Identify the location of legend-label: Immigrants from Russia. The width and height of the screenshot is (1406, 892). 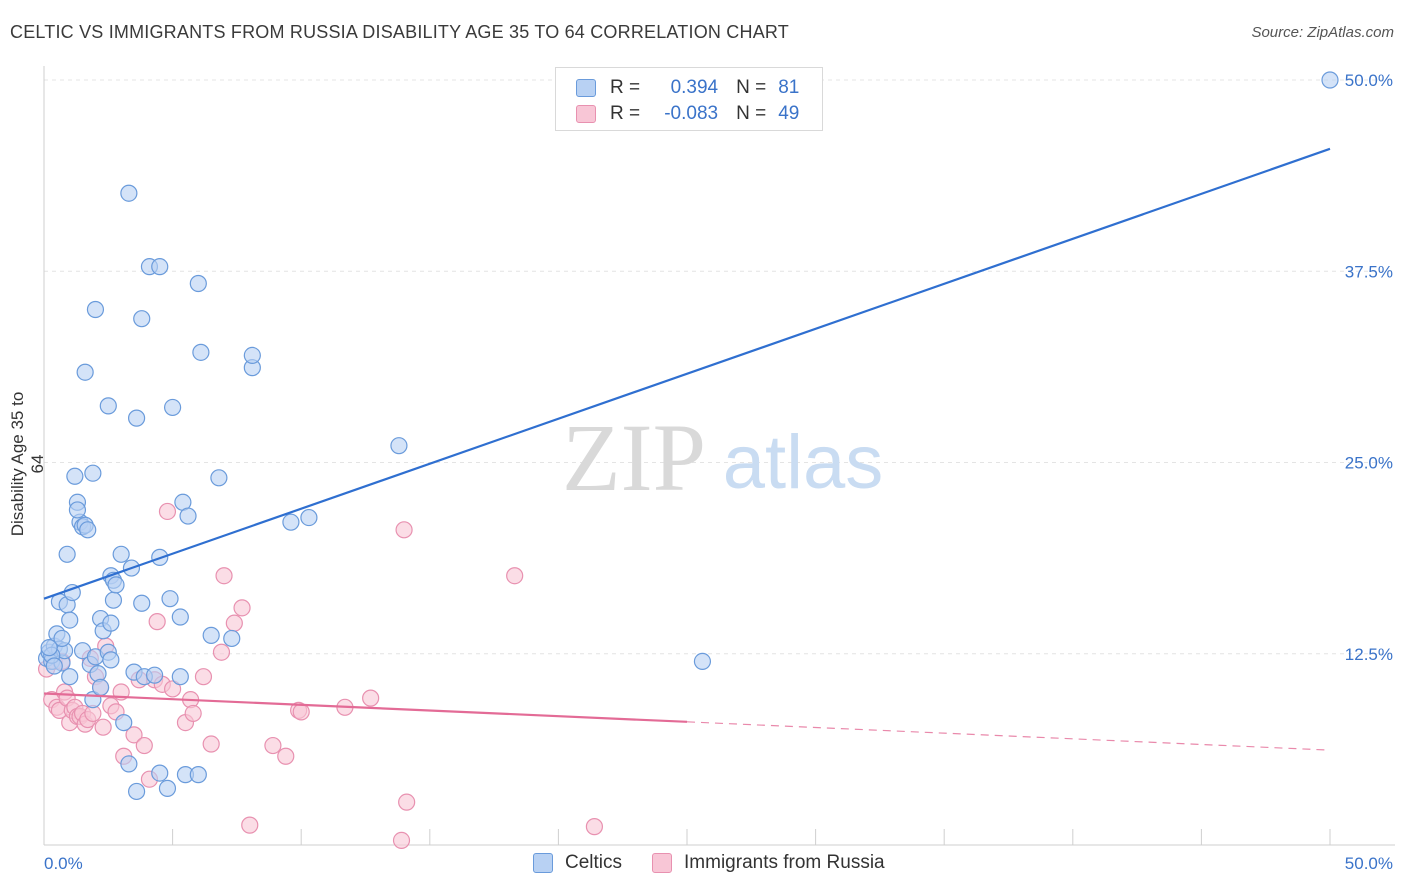
(784, 862).